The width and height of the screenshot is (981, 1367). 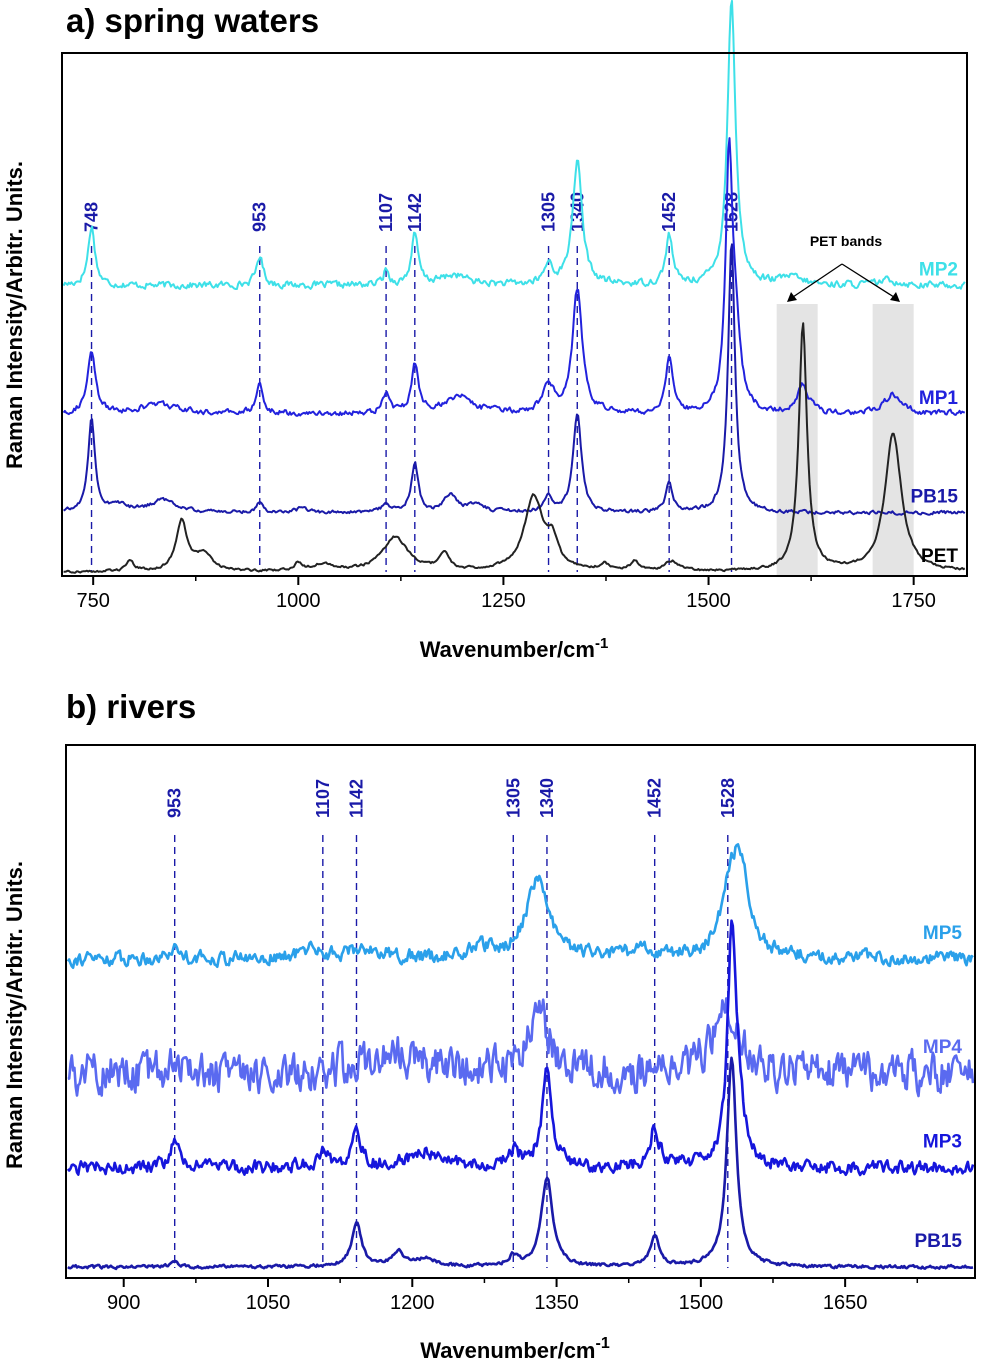 I want to click on pet-bands-annotation: PET bands, so click(x=846, y=241).